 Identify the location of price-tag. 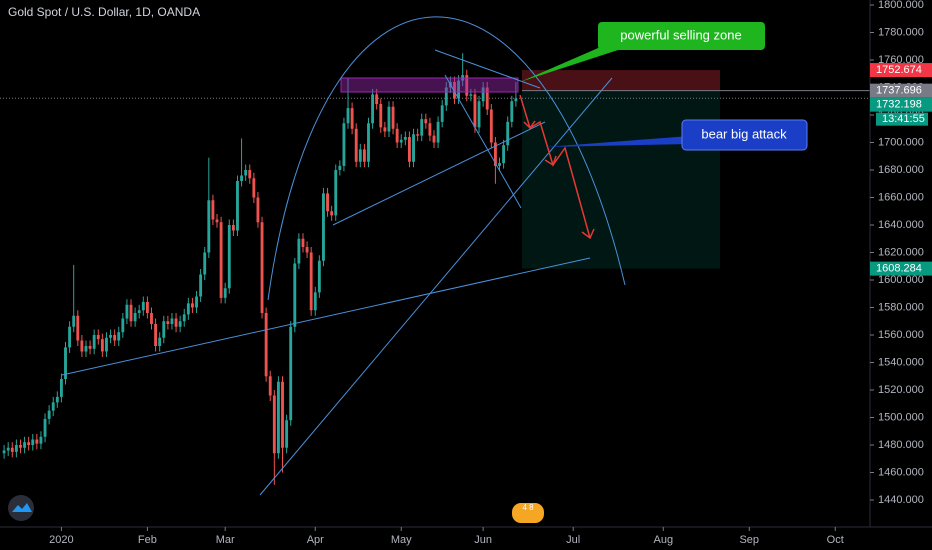
(901, 104).